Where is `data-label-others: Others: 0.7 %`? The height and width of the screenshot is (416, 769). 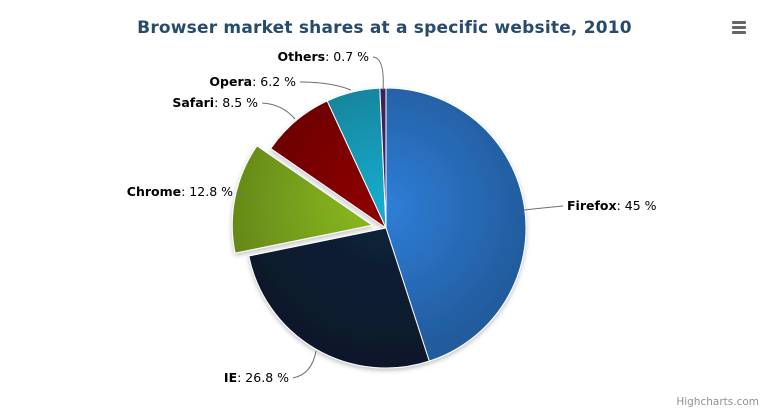 data-label-others: Others: 0.7 % is located at coordinates (323, 56).